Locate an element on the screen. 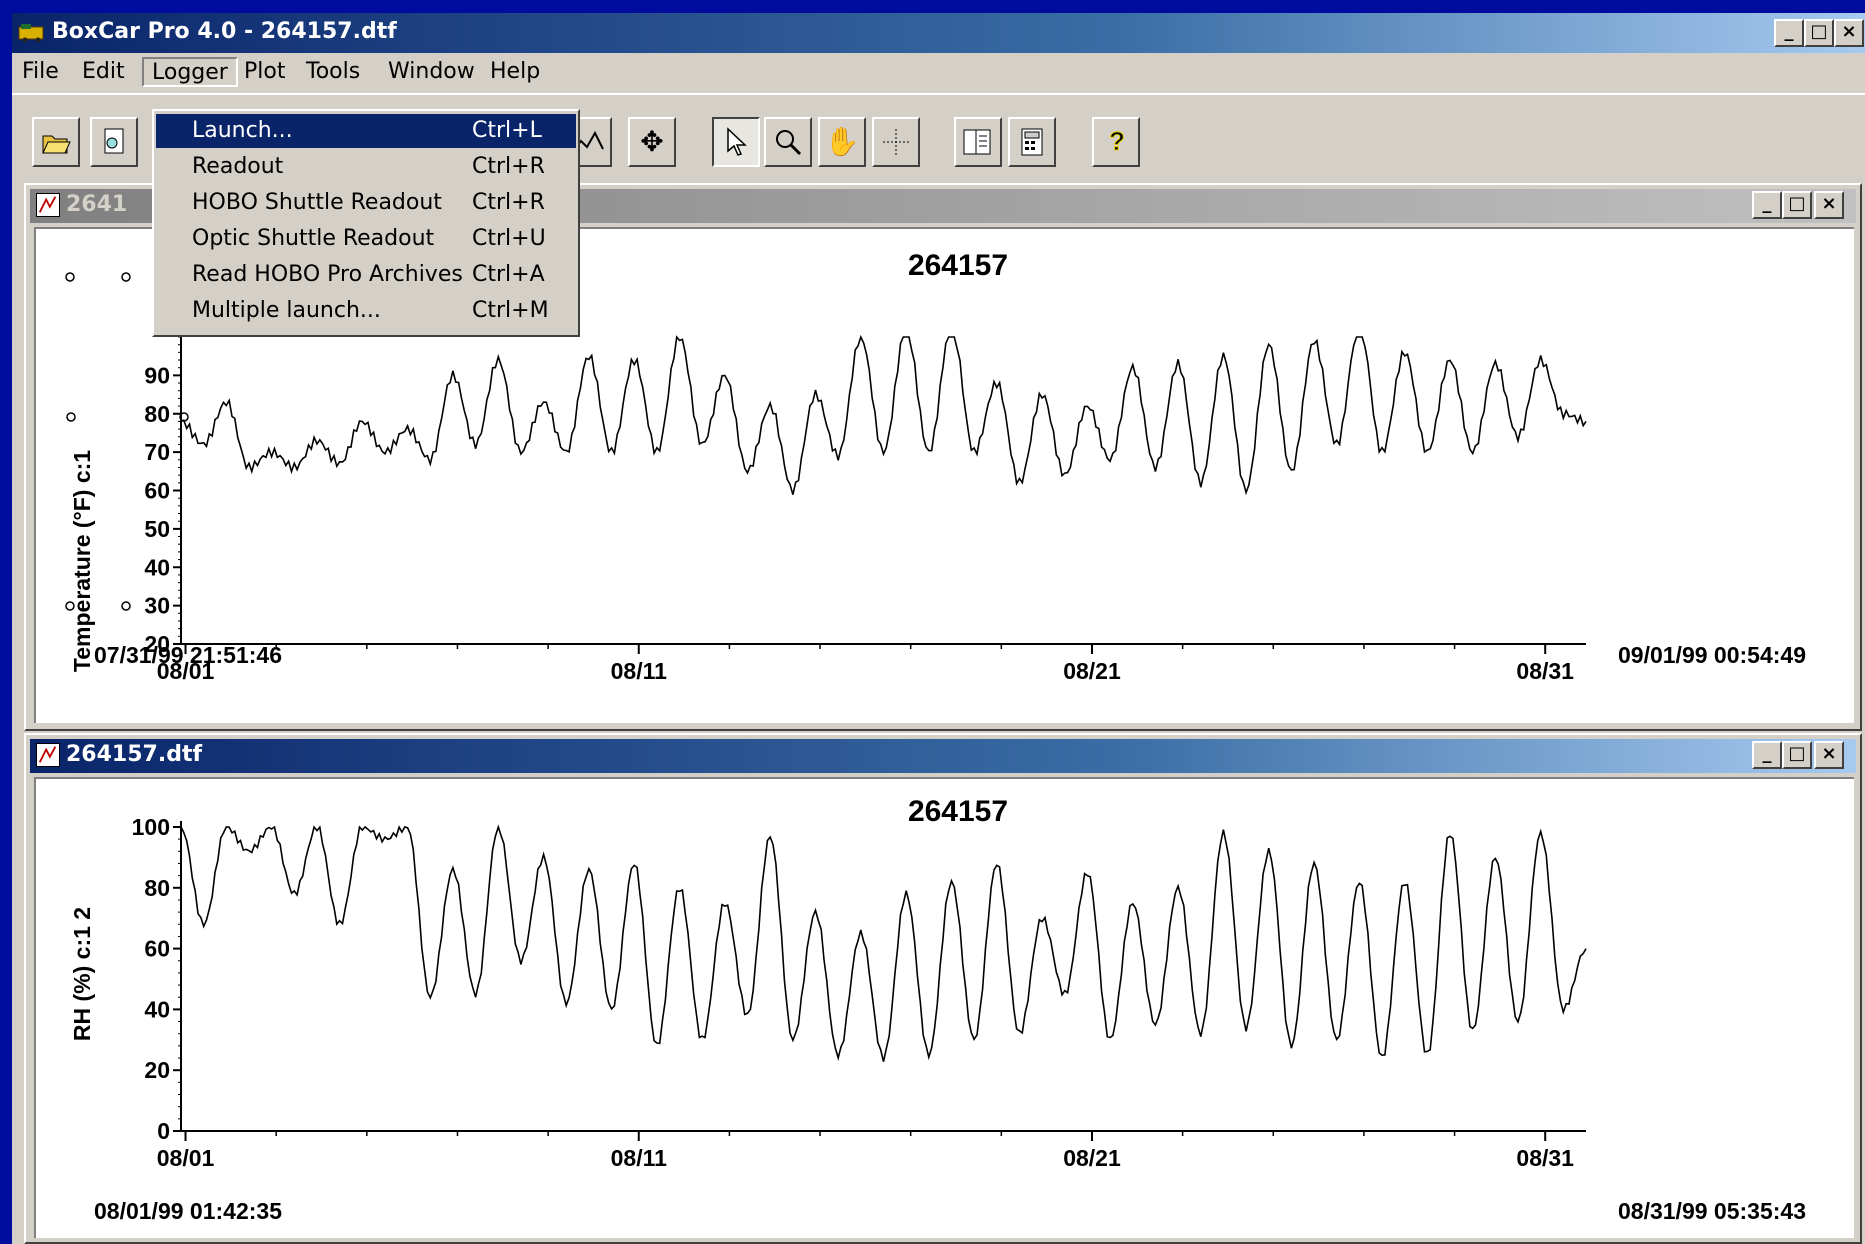  zoom-icon is located at coordinates (788, 142).